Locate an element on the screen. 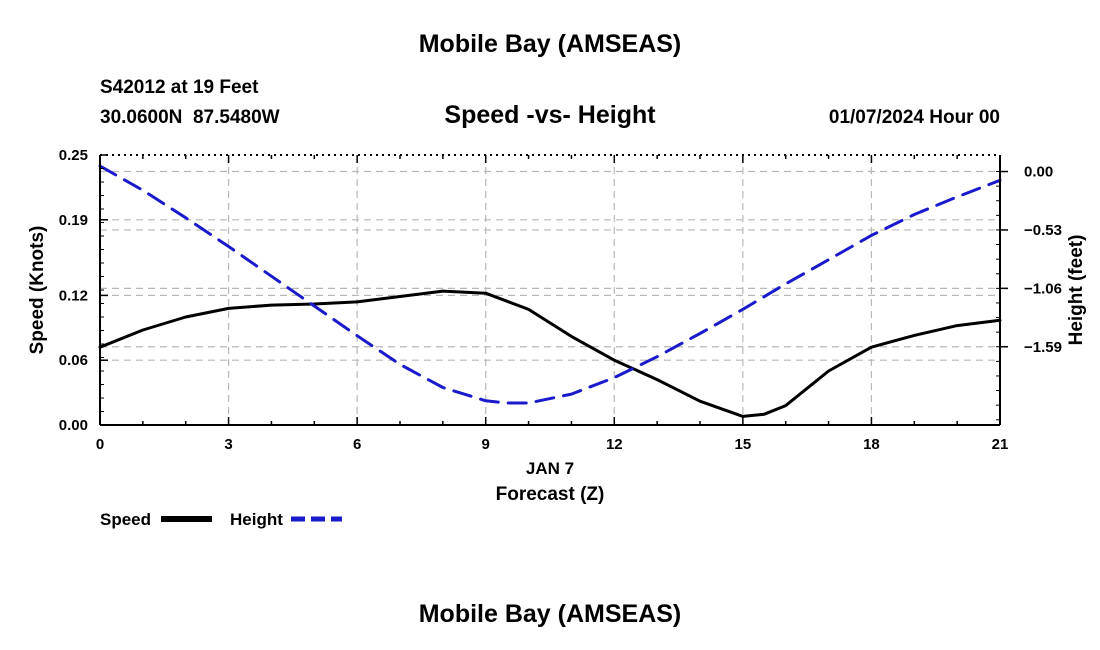 The height and width of the screenshot is (650, 1100). x-tick-label: 12 is located at coordinates (614, 444).